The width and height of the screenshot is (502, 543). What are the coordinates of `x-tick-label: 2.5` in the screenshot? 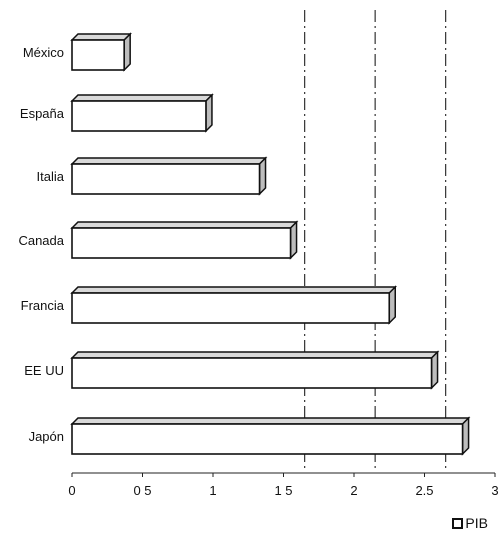 It's located at (424, 490).